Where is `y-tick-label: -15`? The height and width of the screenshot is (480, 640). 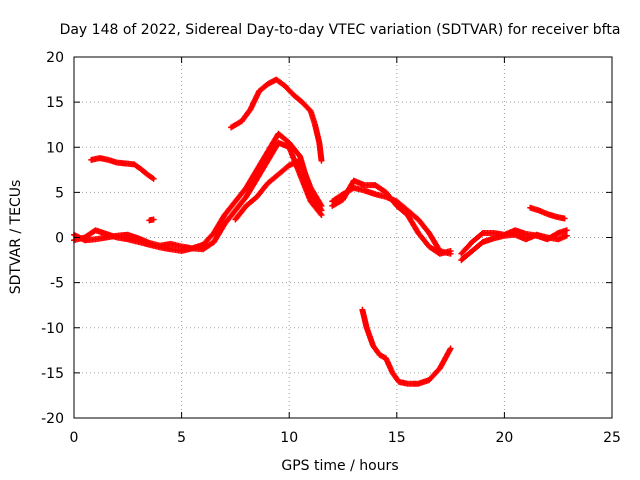
y-tick-label: -15 is located at coordinates (52, 374).